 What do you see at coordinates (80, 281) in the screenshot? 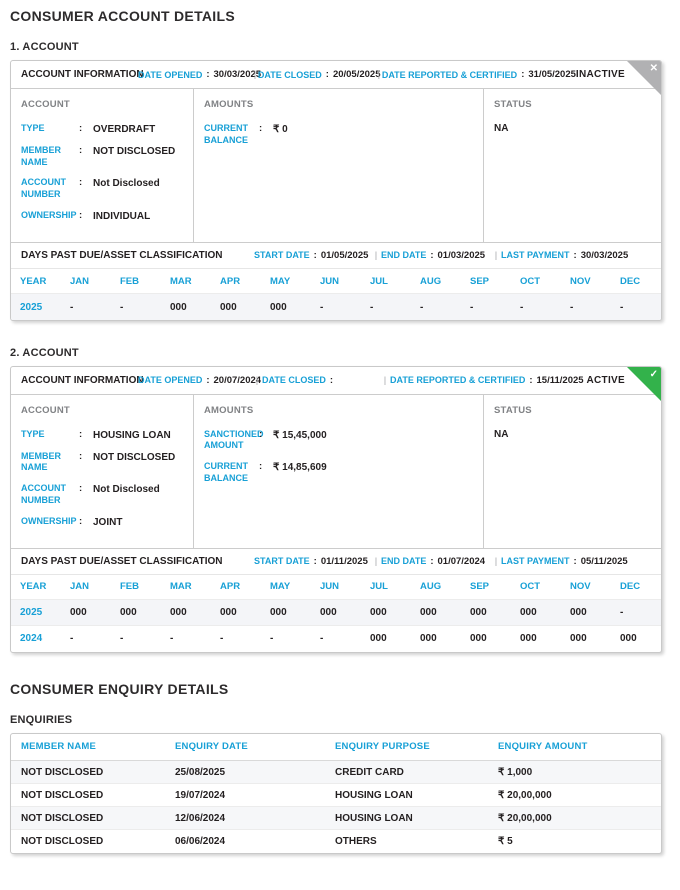
I see `month-header-cell: JAN` at bounding box center [80, 281].